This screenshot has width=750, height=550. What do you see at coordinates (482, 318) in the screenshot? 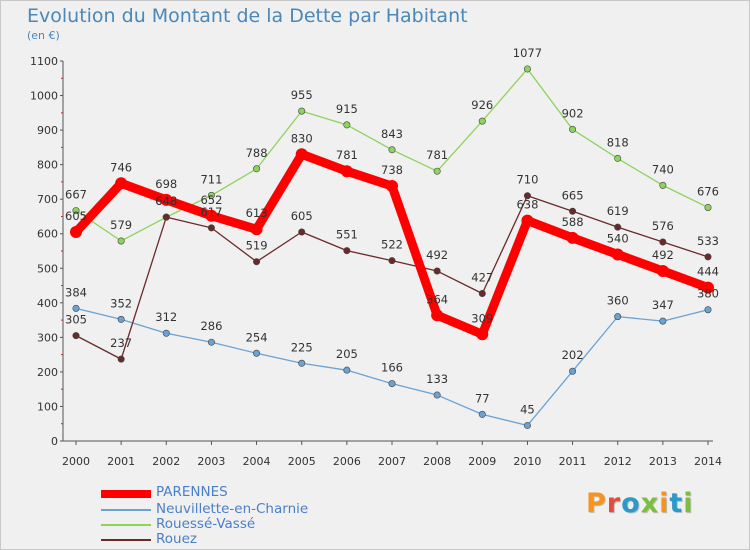
I see `data-label: 309` at bounding box center [482, 318].